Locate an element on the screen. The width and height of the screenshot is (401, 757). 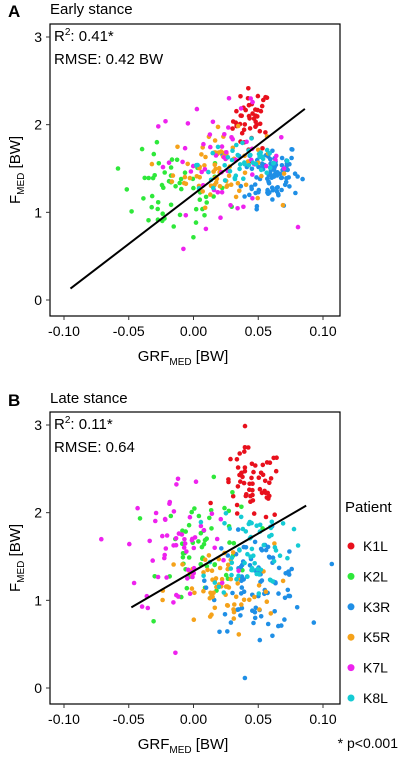
points is located at coordinates (210, 169).